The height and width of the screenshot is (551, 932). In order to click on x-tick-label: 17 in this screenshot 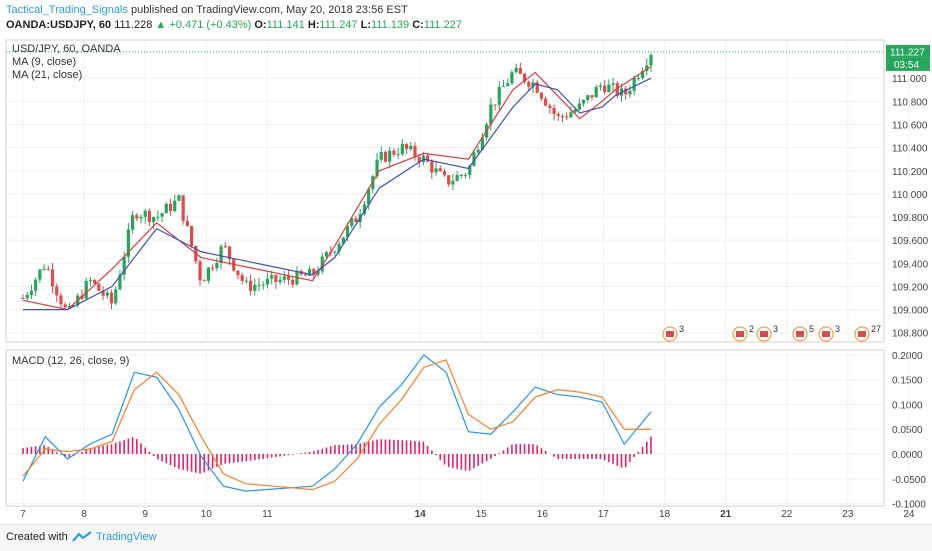, I will do `click(604, 514)`.